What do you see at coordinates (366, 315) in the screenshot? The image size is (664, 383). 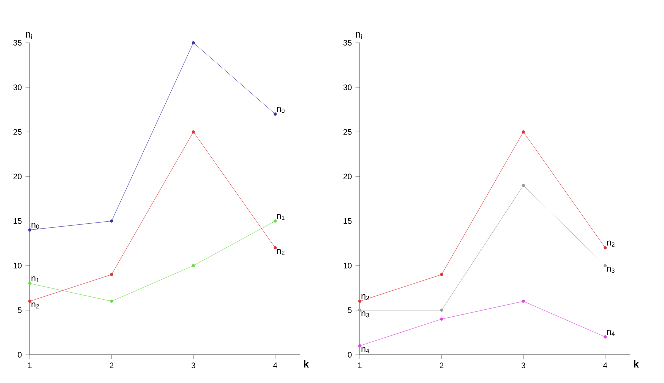 I see `series-label: n$_{3}$` at bounding box center [366, 315].